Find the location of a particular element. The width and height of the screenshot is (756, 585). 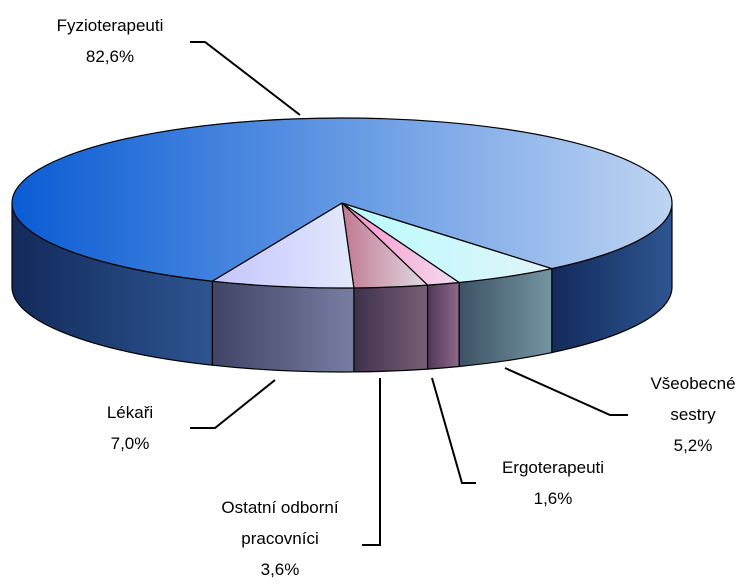

category-label: Ostatní odborní pracovníci is located at coordinates (280, 523).